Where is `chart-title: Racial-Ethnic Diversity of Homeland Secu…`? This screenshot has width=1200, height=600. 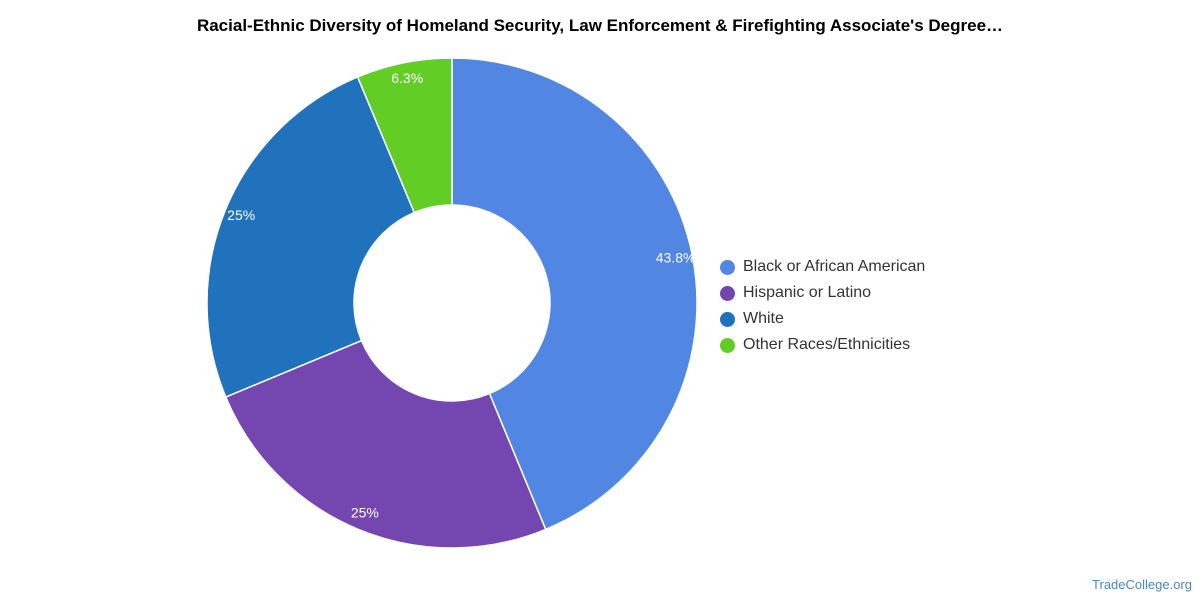 chart-title: Racial-Ethnic Diversity of Homeland Secu… is located at coordinates (600, 25).